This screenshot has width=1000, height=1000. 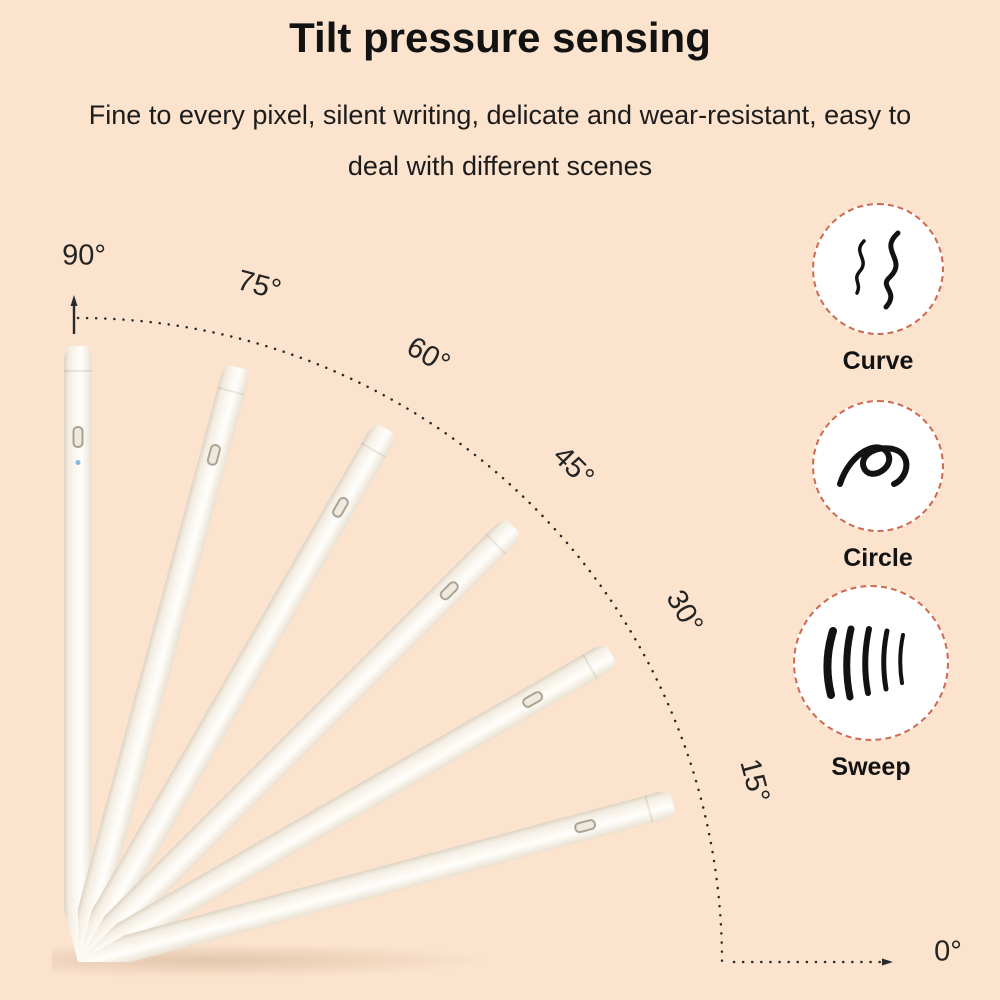 What do you see at coordinates (948, 951) in the screenshot?
I see `angle-label-0: 0°` at bounding box center [948, 951].